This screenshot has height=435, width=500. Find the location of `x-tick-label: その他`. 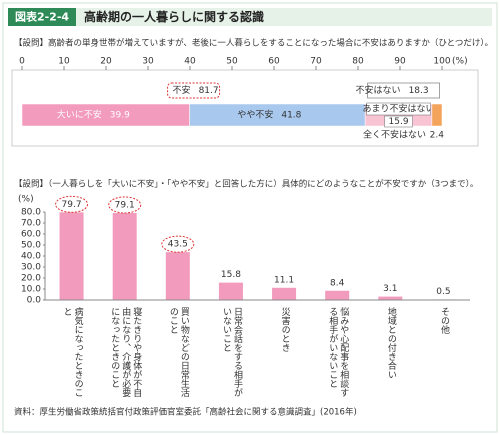

x-tick-label: その他 is located at coordinates (443, 320).